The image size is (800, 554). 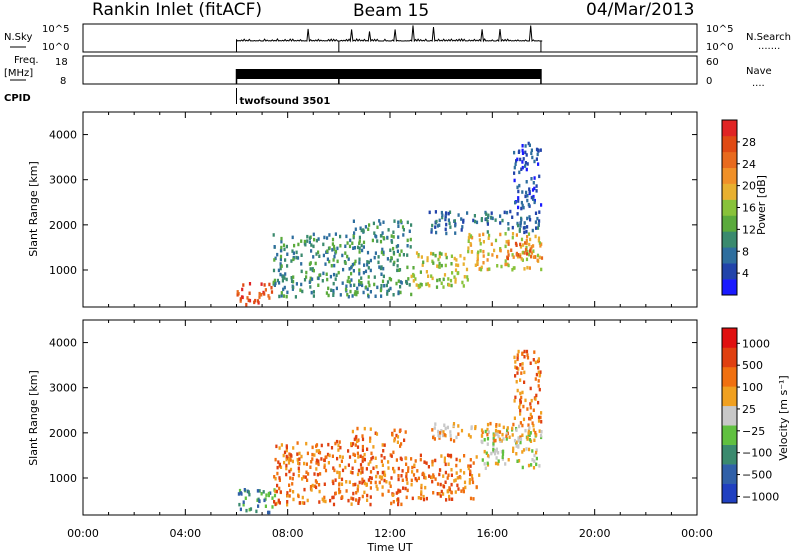 I want to click on freq-left-tick-bottom: 8, so click(x=63, y=81).